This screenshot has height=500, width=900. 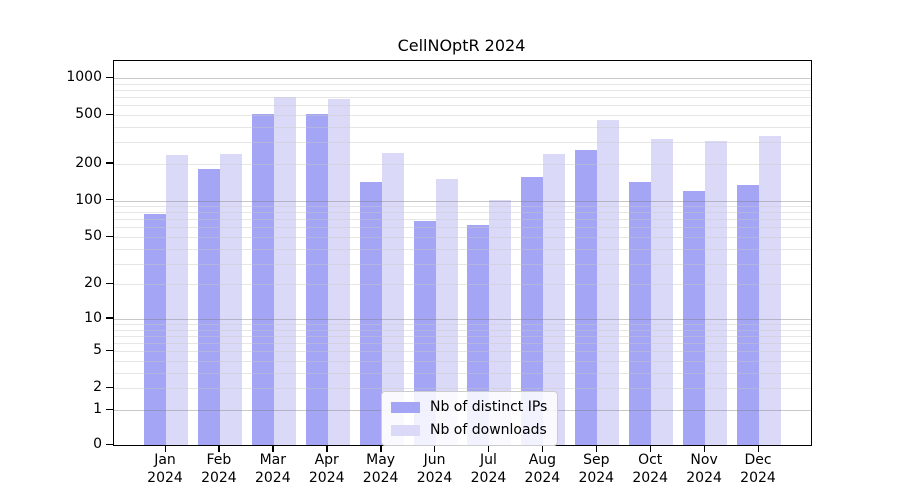 What do you see at coordinates (88, 162) in the screenshot?
I see `y-tick-label: 200` at bounding box center [88, 162].